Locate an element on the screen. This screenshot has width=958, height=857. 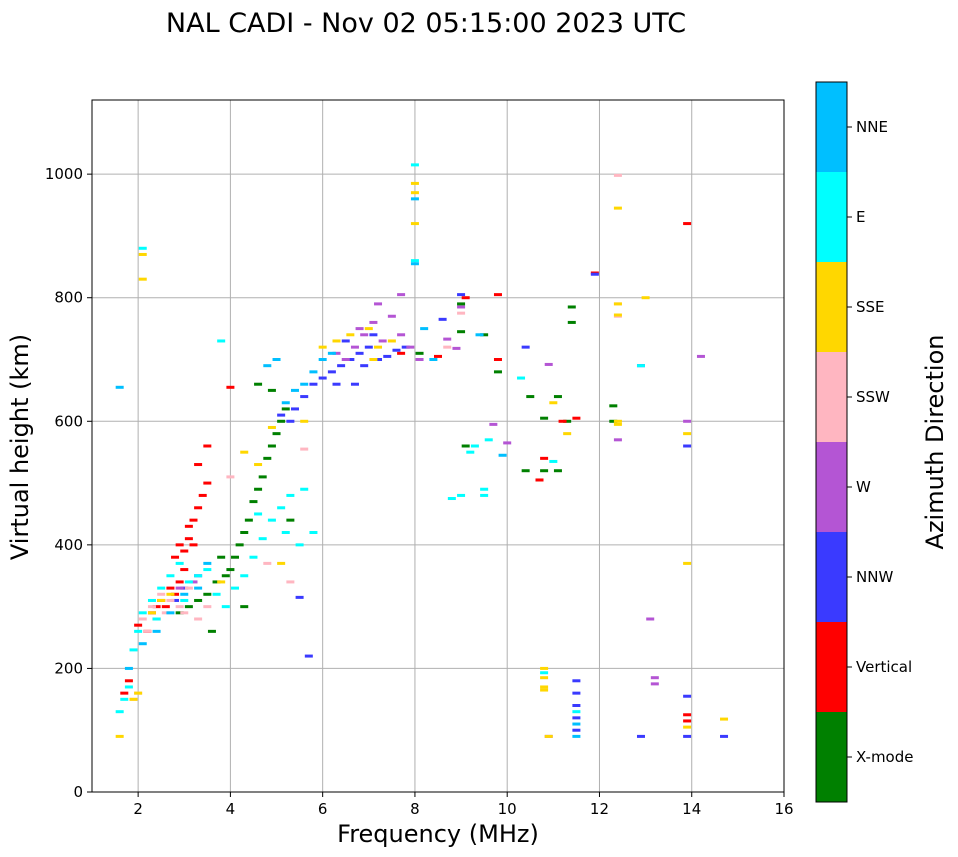
x-tick-label: 6 is located at coordinates (323, 809).